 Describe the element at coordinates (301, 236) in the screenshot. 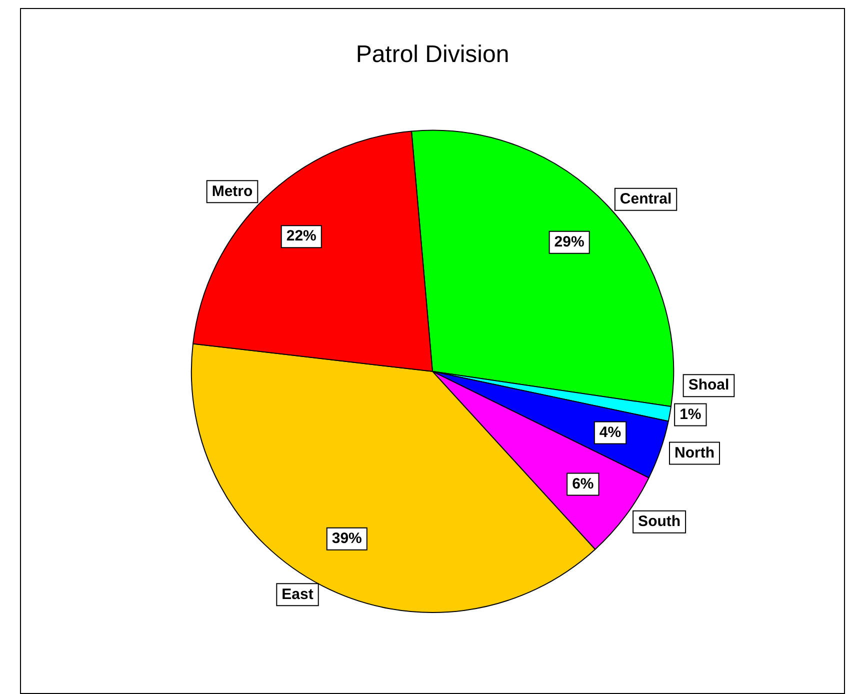

I see `data-label: 22%` at that location.